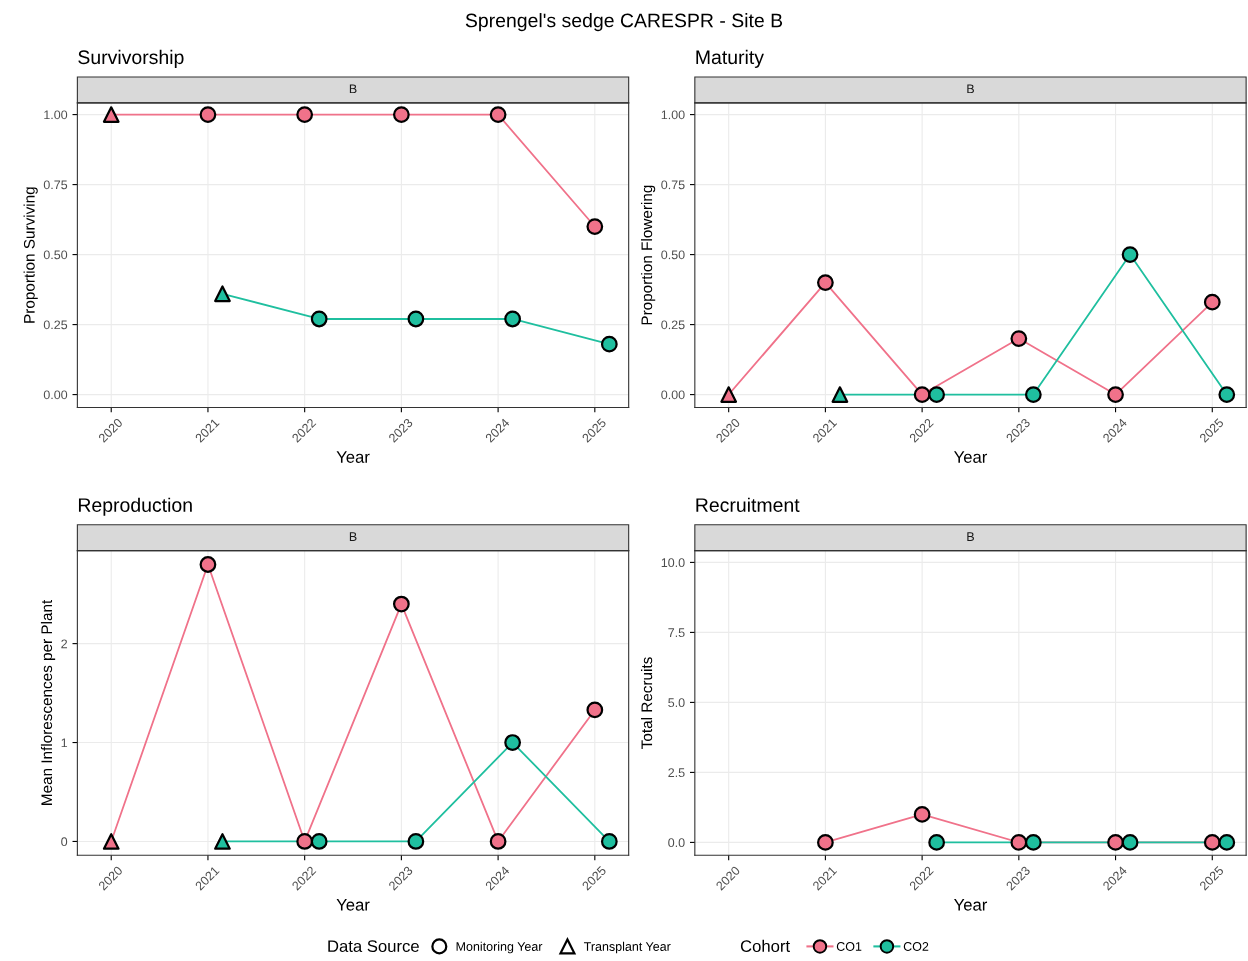 The width and height of the screenshot is (1248, 961). I want to click on y-axis-title: Proportion Surviving, so click(30, 255).